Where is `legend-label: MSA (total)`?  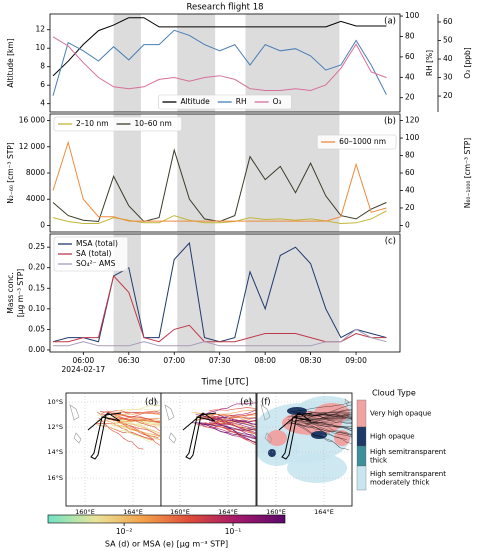 legend-label: MSA (total) is located at coordinates (97, 243).